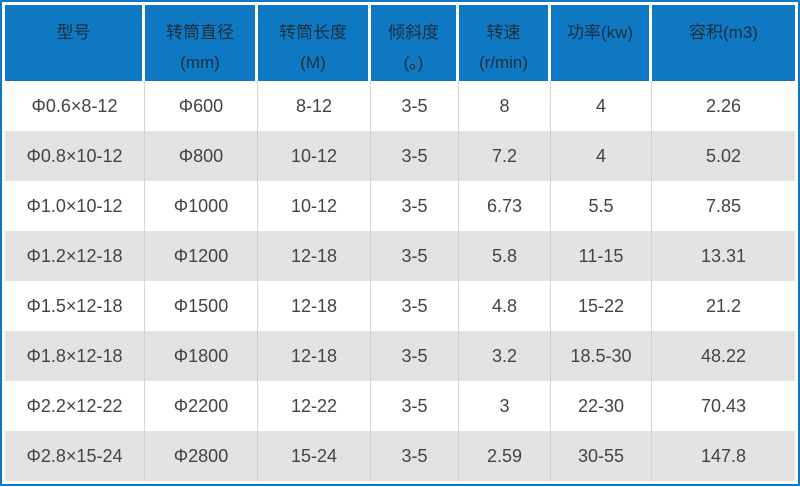  Describe the element at coordinates (723, 106) in the screenshot. I see `cell-volume: 2.26` at that location.